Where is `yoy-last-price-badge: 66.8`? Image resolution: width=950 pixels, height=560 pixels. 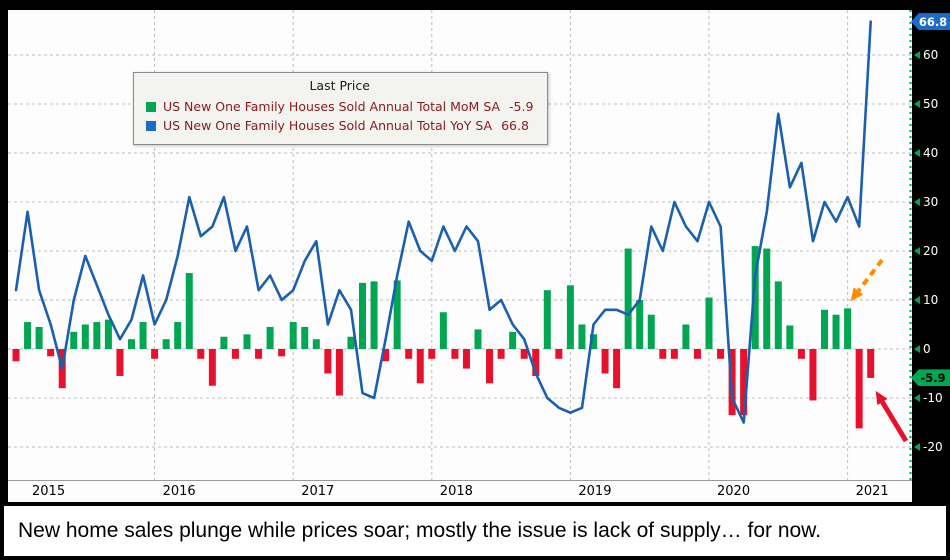
yoy-last-price-badge: 66.8 is located at coordinates (930, 22).